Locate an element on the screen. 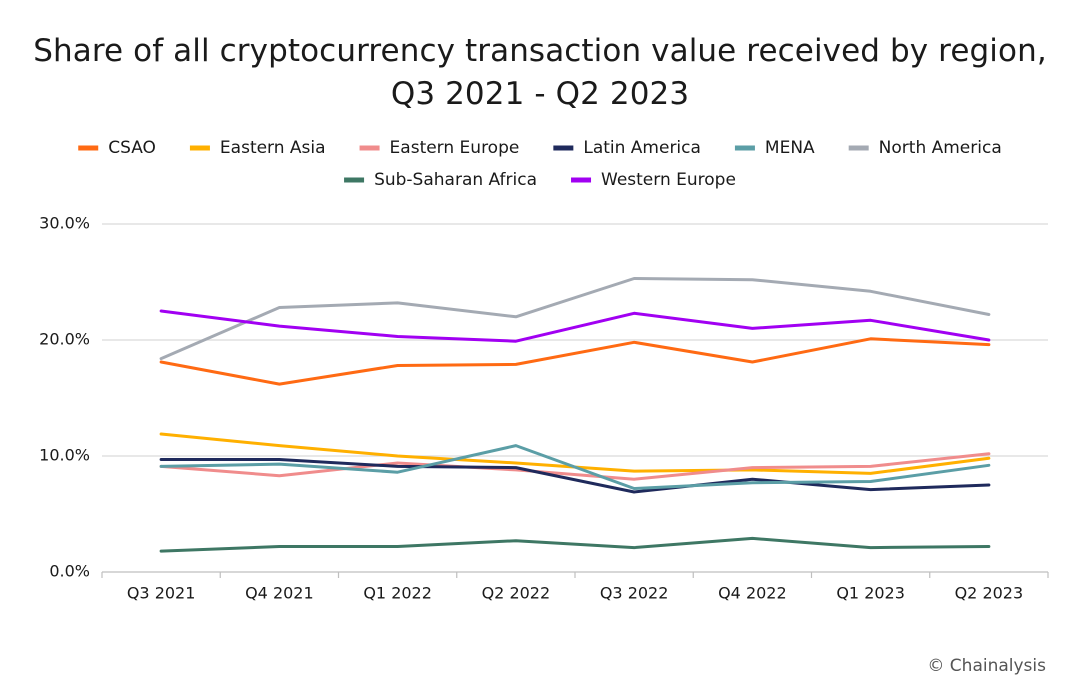 Image resolution: width=1080 pixels, height=696 pixels. legend-swatch-western-europe is located at coordinates (581, 180).